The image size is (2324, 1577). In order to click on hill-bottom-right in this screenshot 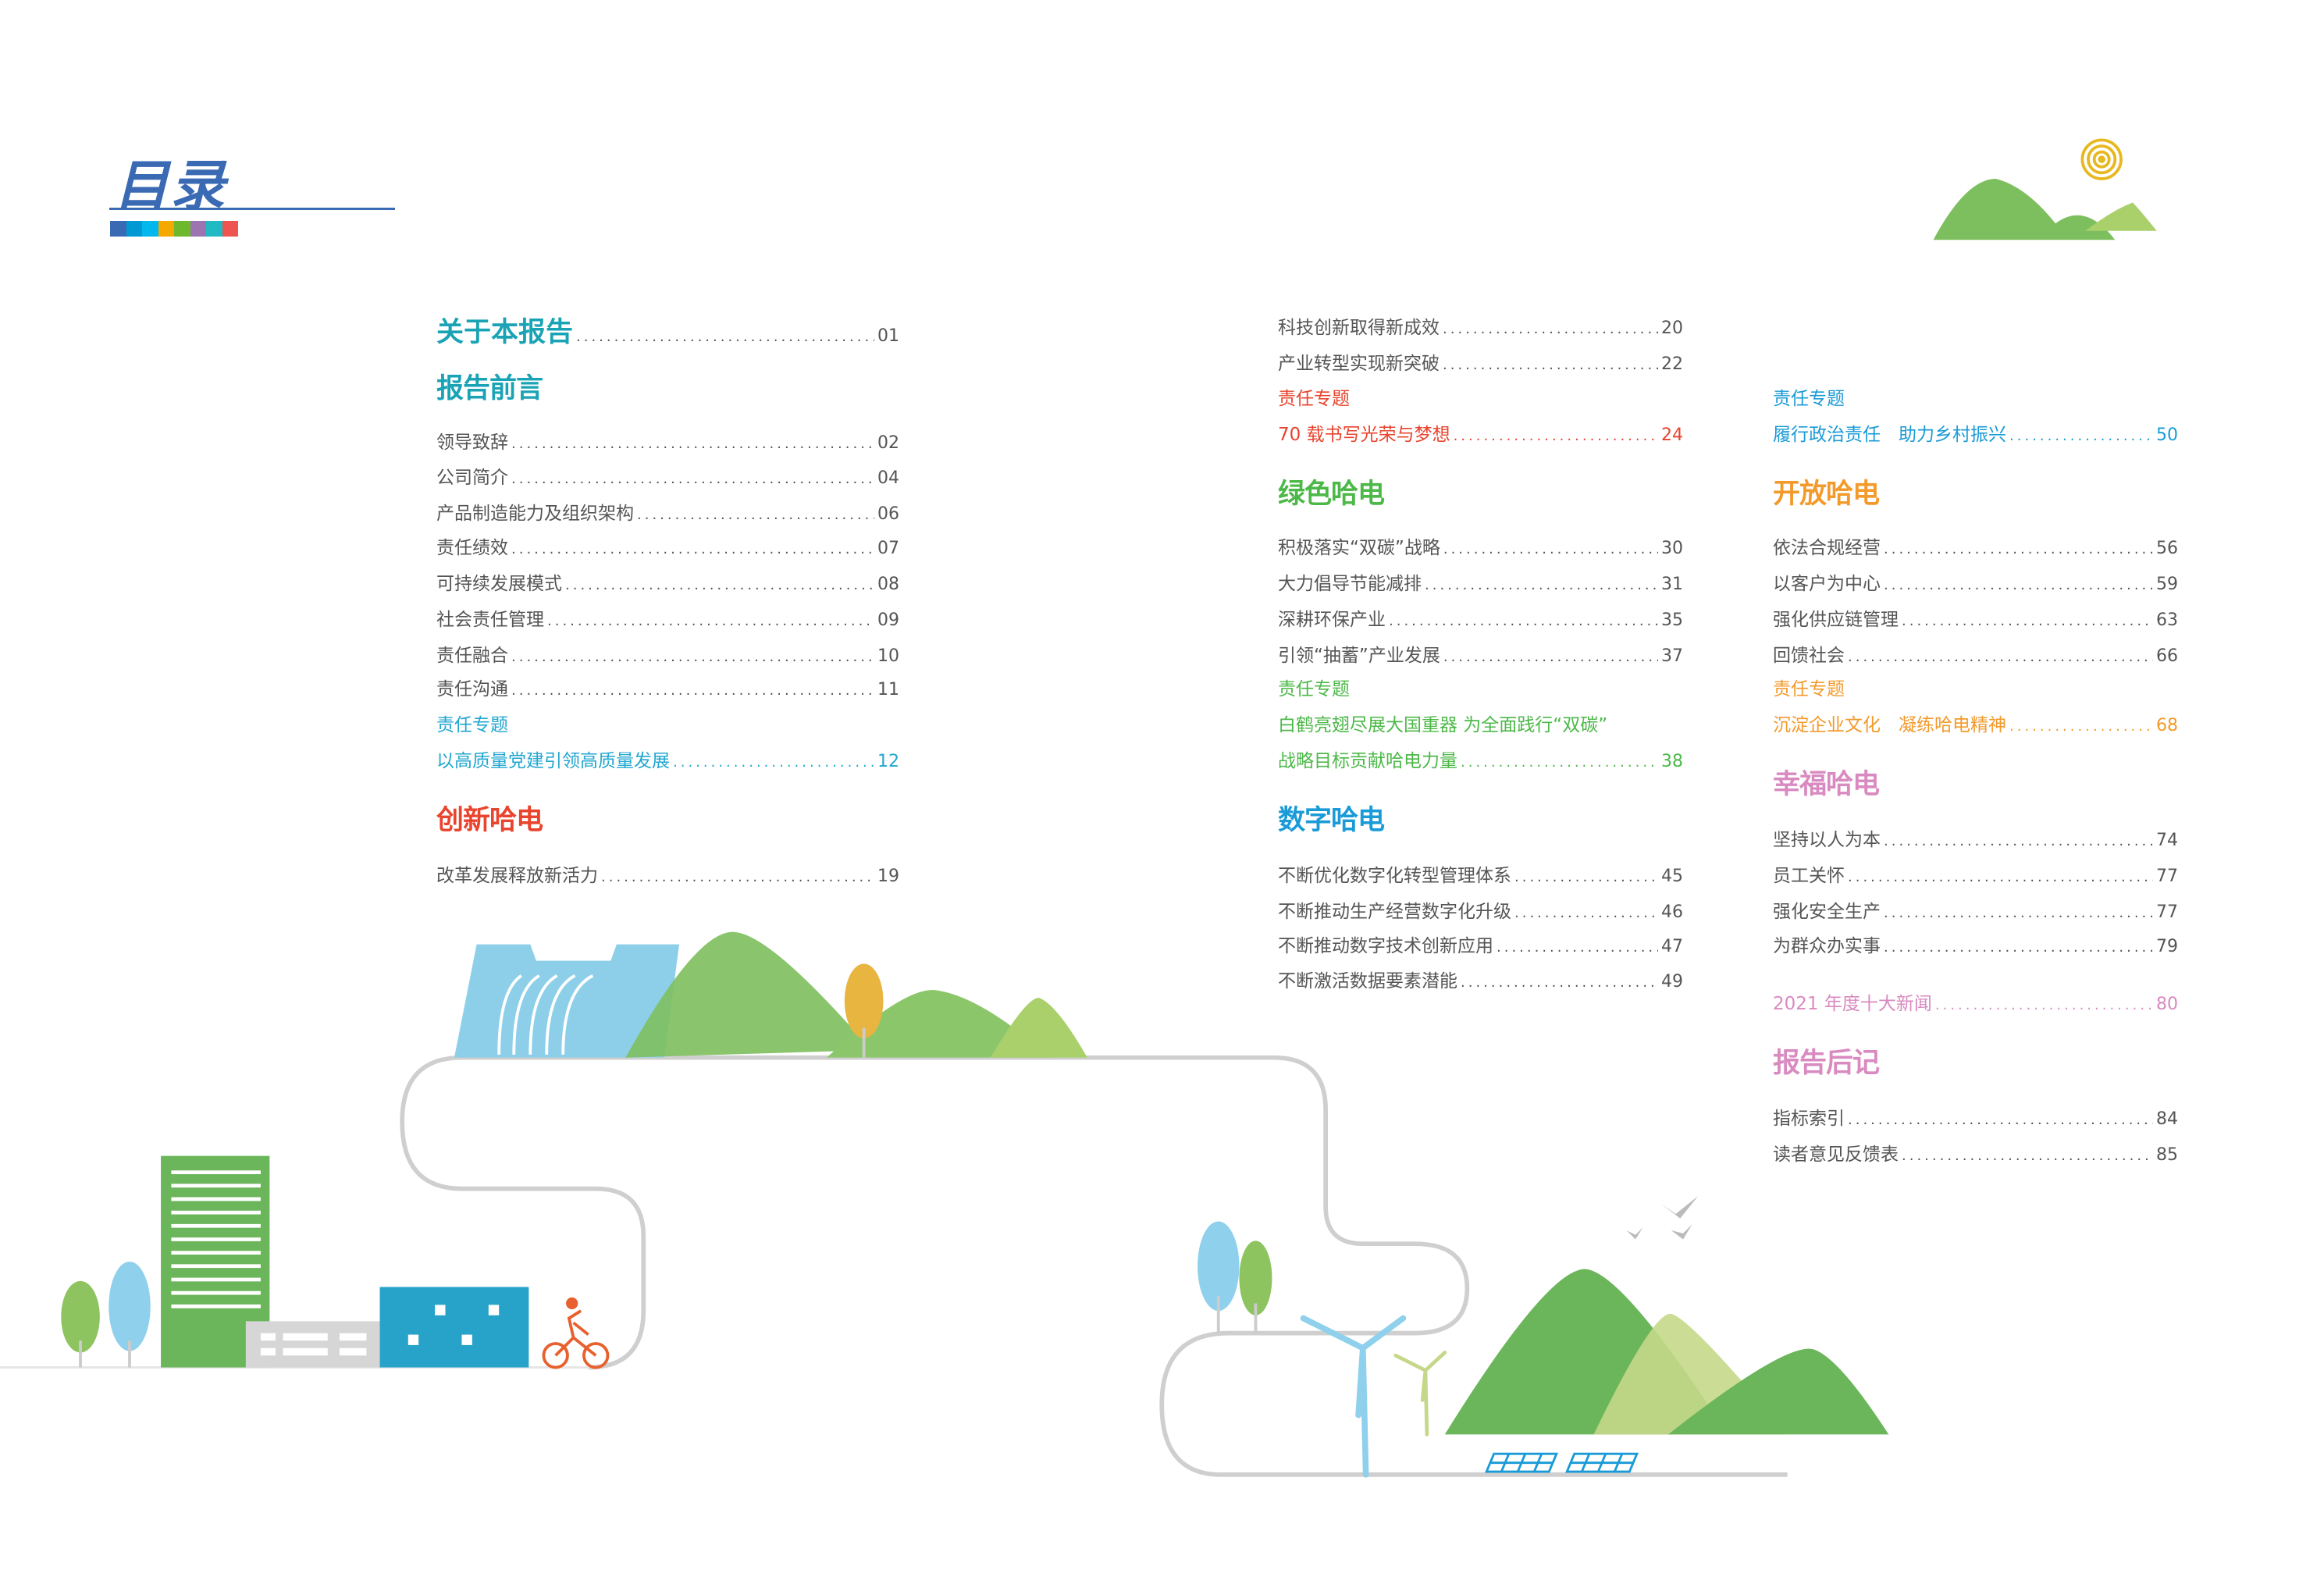, I will do `click(1778, 1391)`.